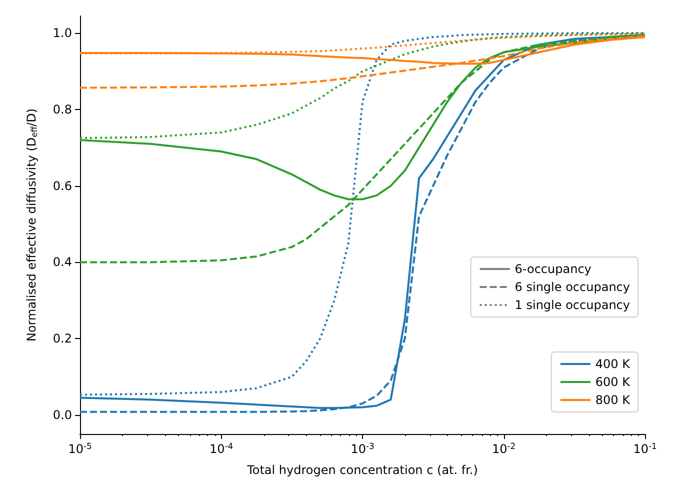  Describe the element at coordinates (613, 400) in the screenshot. I see `legend-label: 800 K` at that location.